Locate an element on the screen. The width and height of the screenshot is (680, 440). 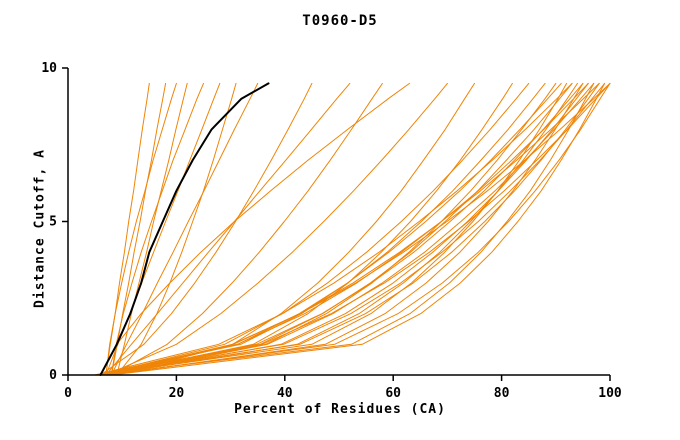
x-tick-label: 0 is located at coordinates (68, 393).